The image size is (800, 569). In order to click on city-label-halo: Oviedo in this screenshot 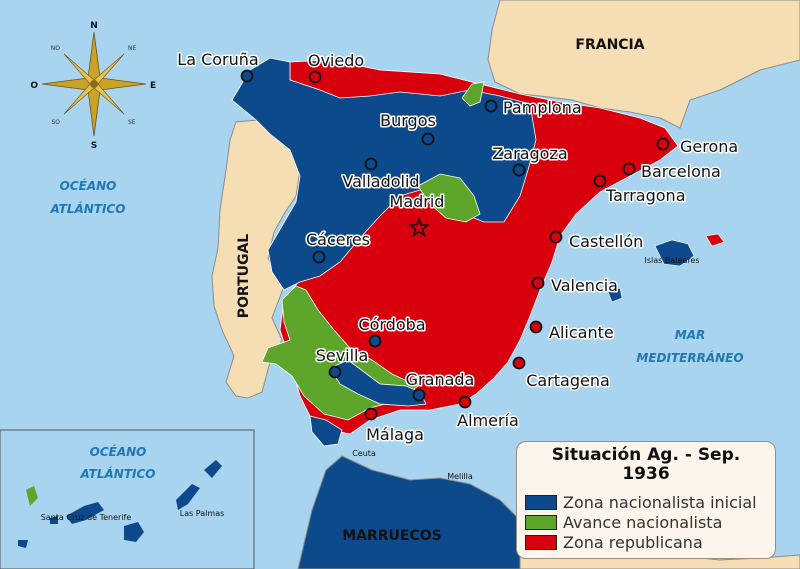, I will do `click(336, 60)`.